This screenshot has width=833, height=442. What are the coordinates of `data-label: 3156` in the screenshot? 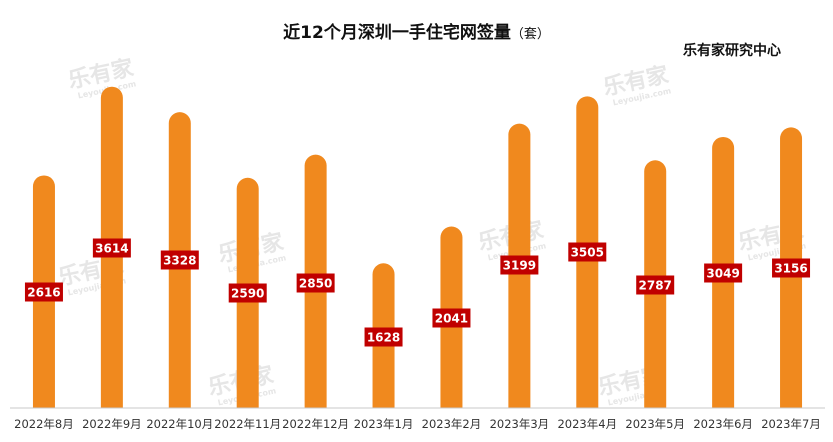 It's located at (790, 269).